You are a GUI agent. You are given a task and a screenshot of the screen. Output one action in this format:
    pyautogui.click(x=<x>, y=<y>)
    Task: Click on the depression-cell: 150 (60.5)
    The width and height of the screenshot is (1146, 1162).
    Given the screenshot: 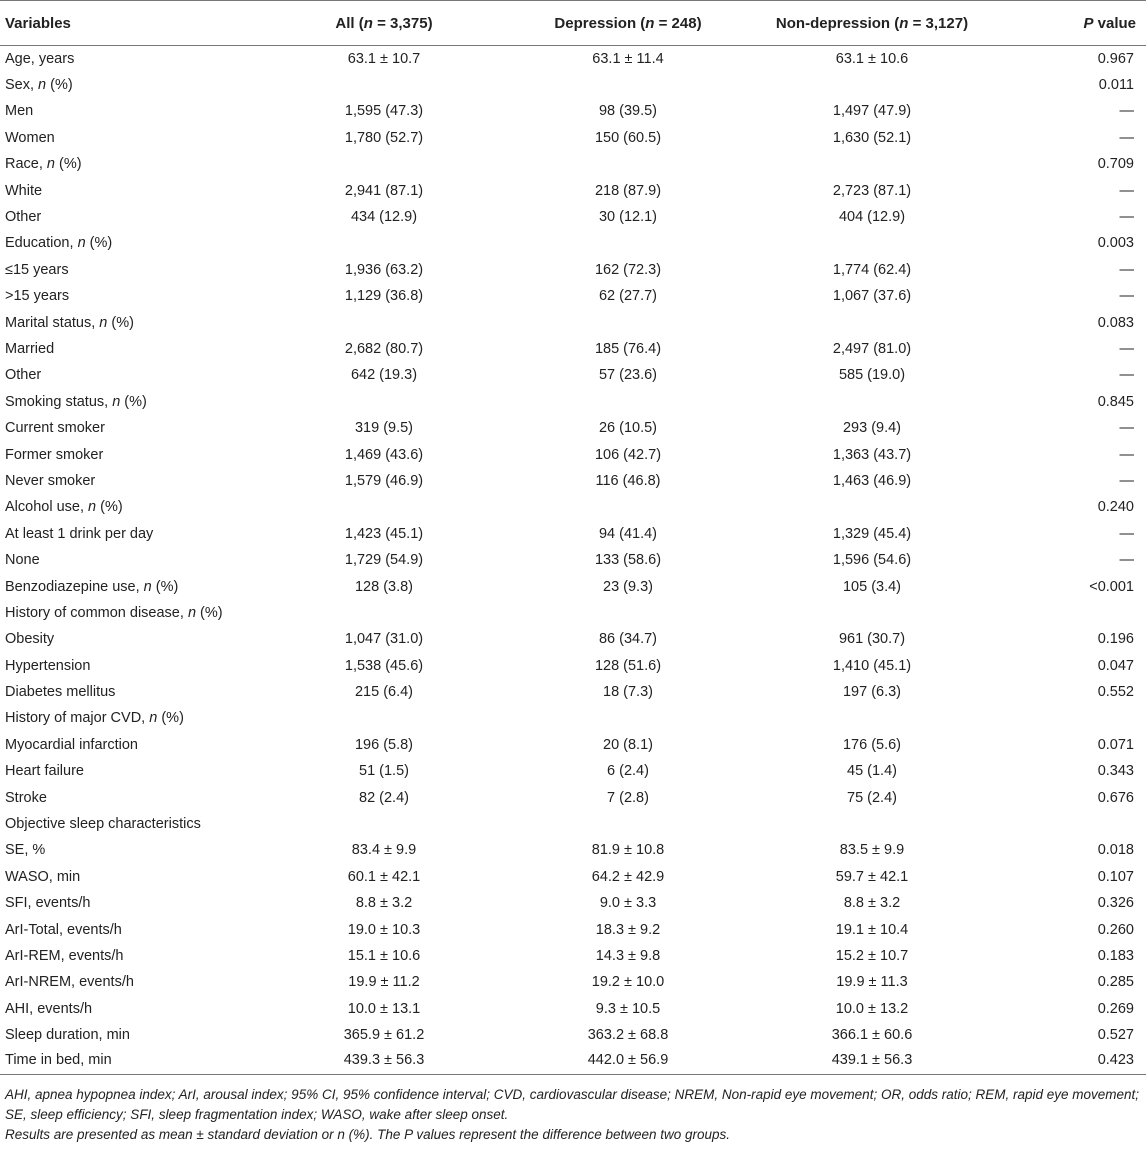 What is the action you would take?
    pyautogui.click(x=628, y=137)
    